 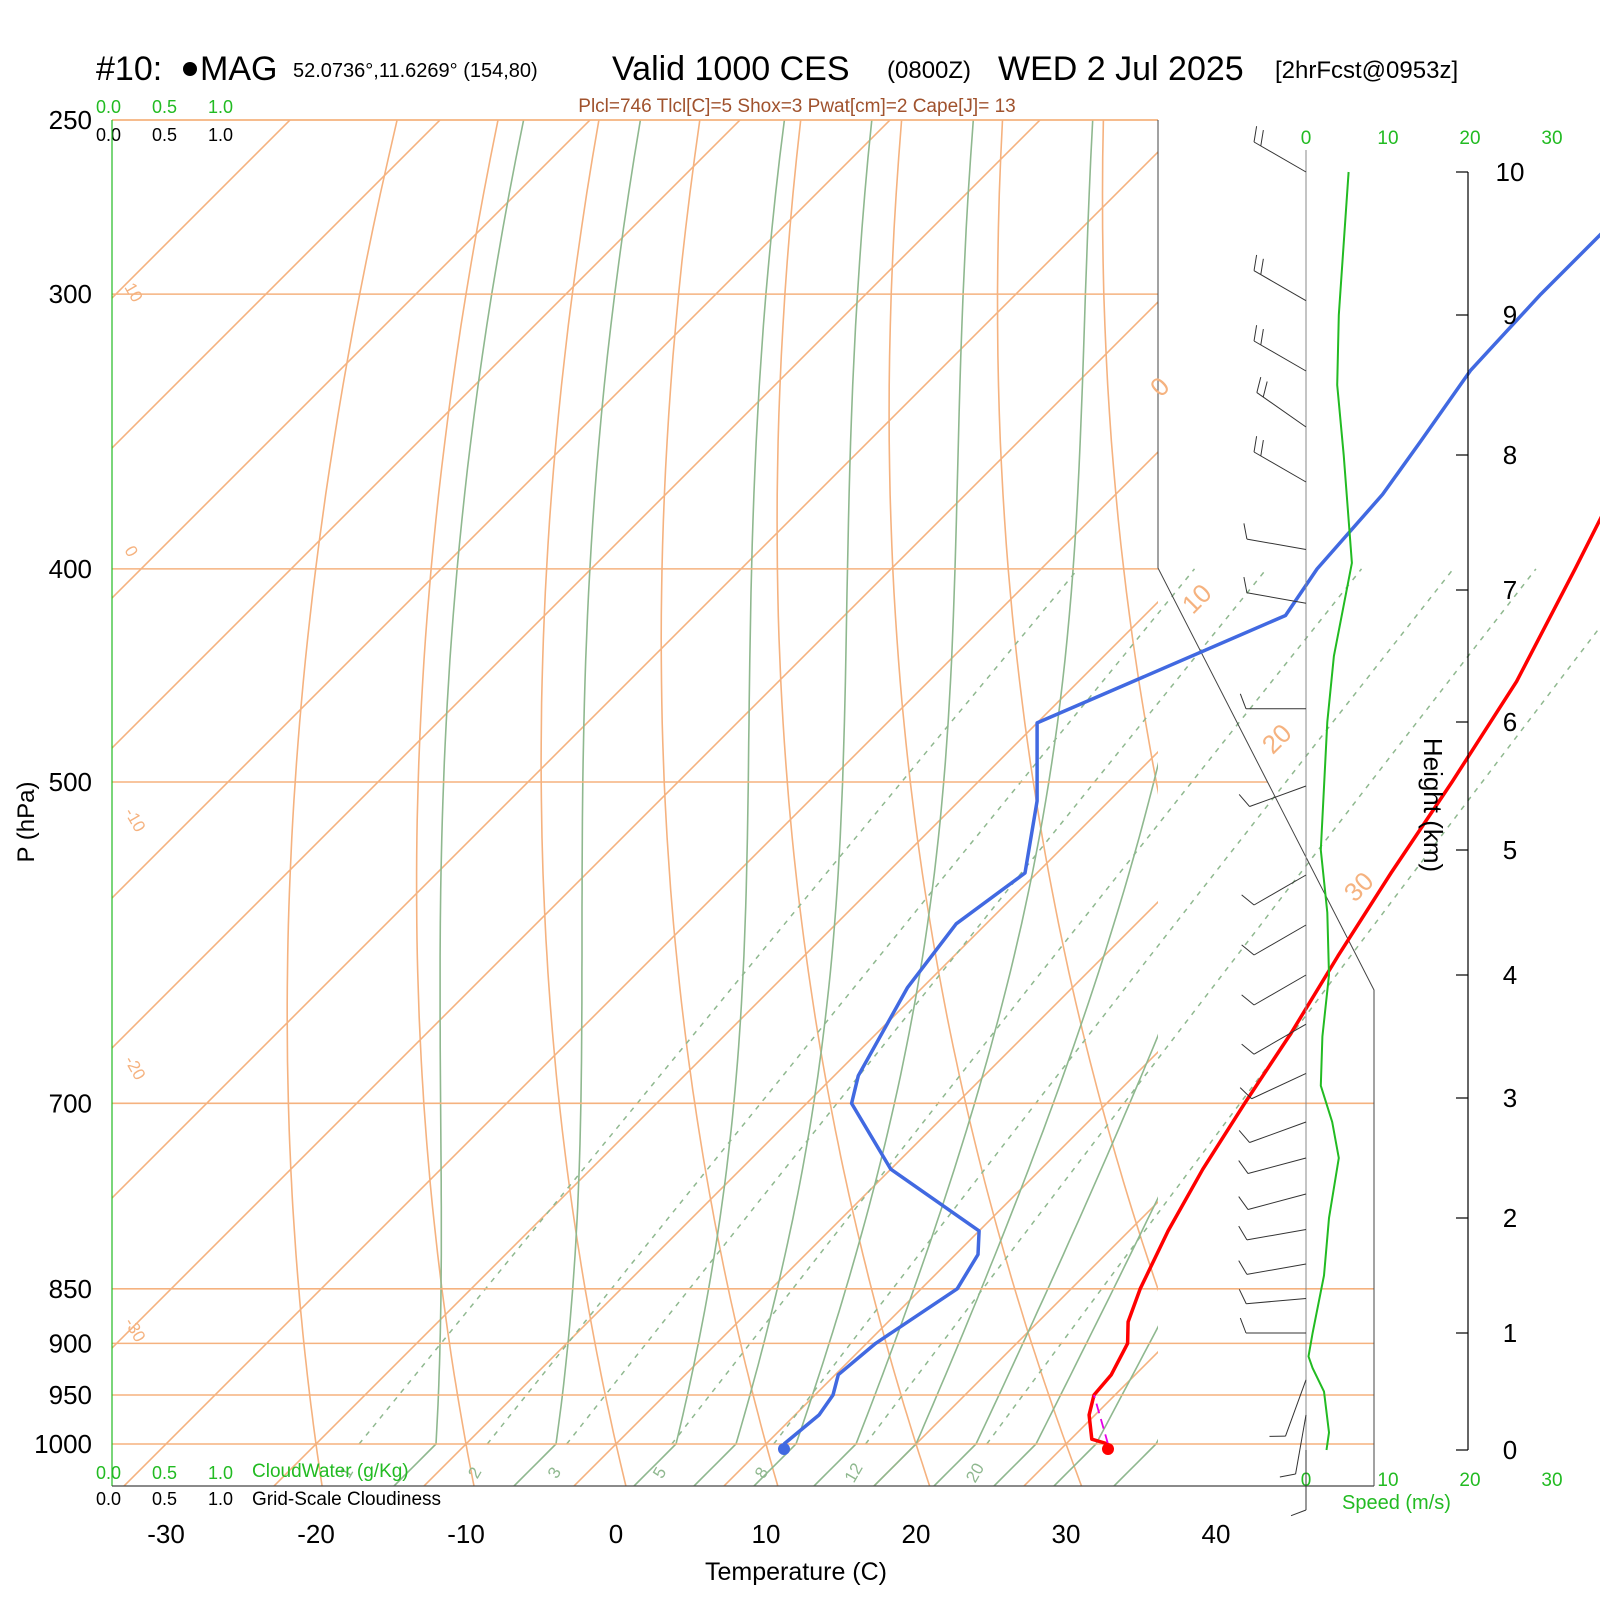 I want to click on cloudwater-label: CloudWater (g/Kg), so click(x=330, y=1471).